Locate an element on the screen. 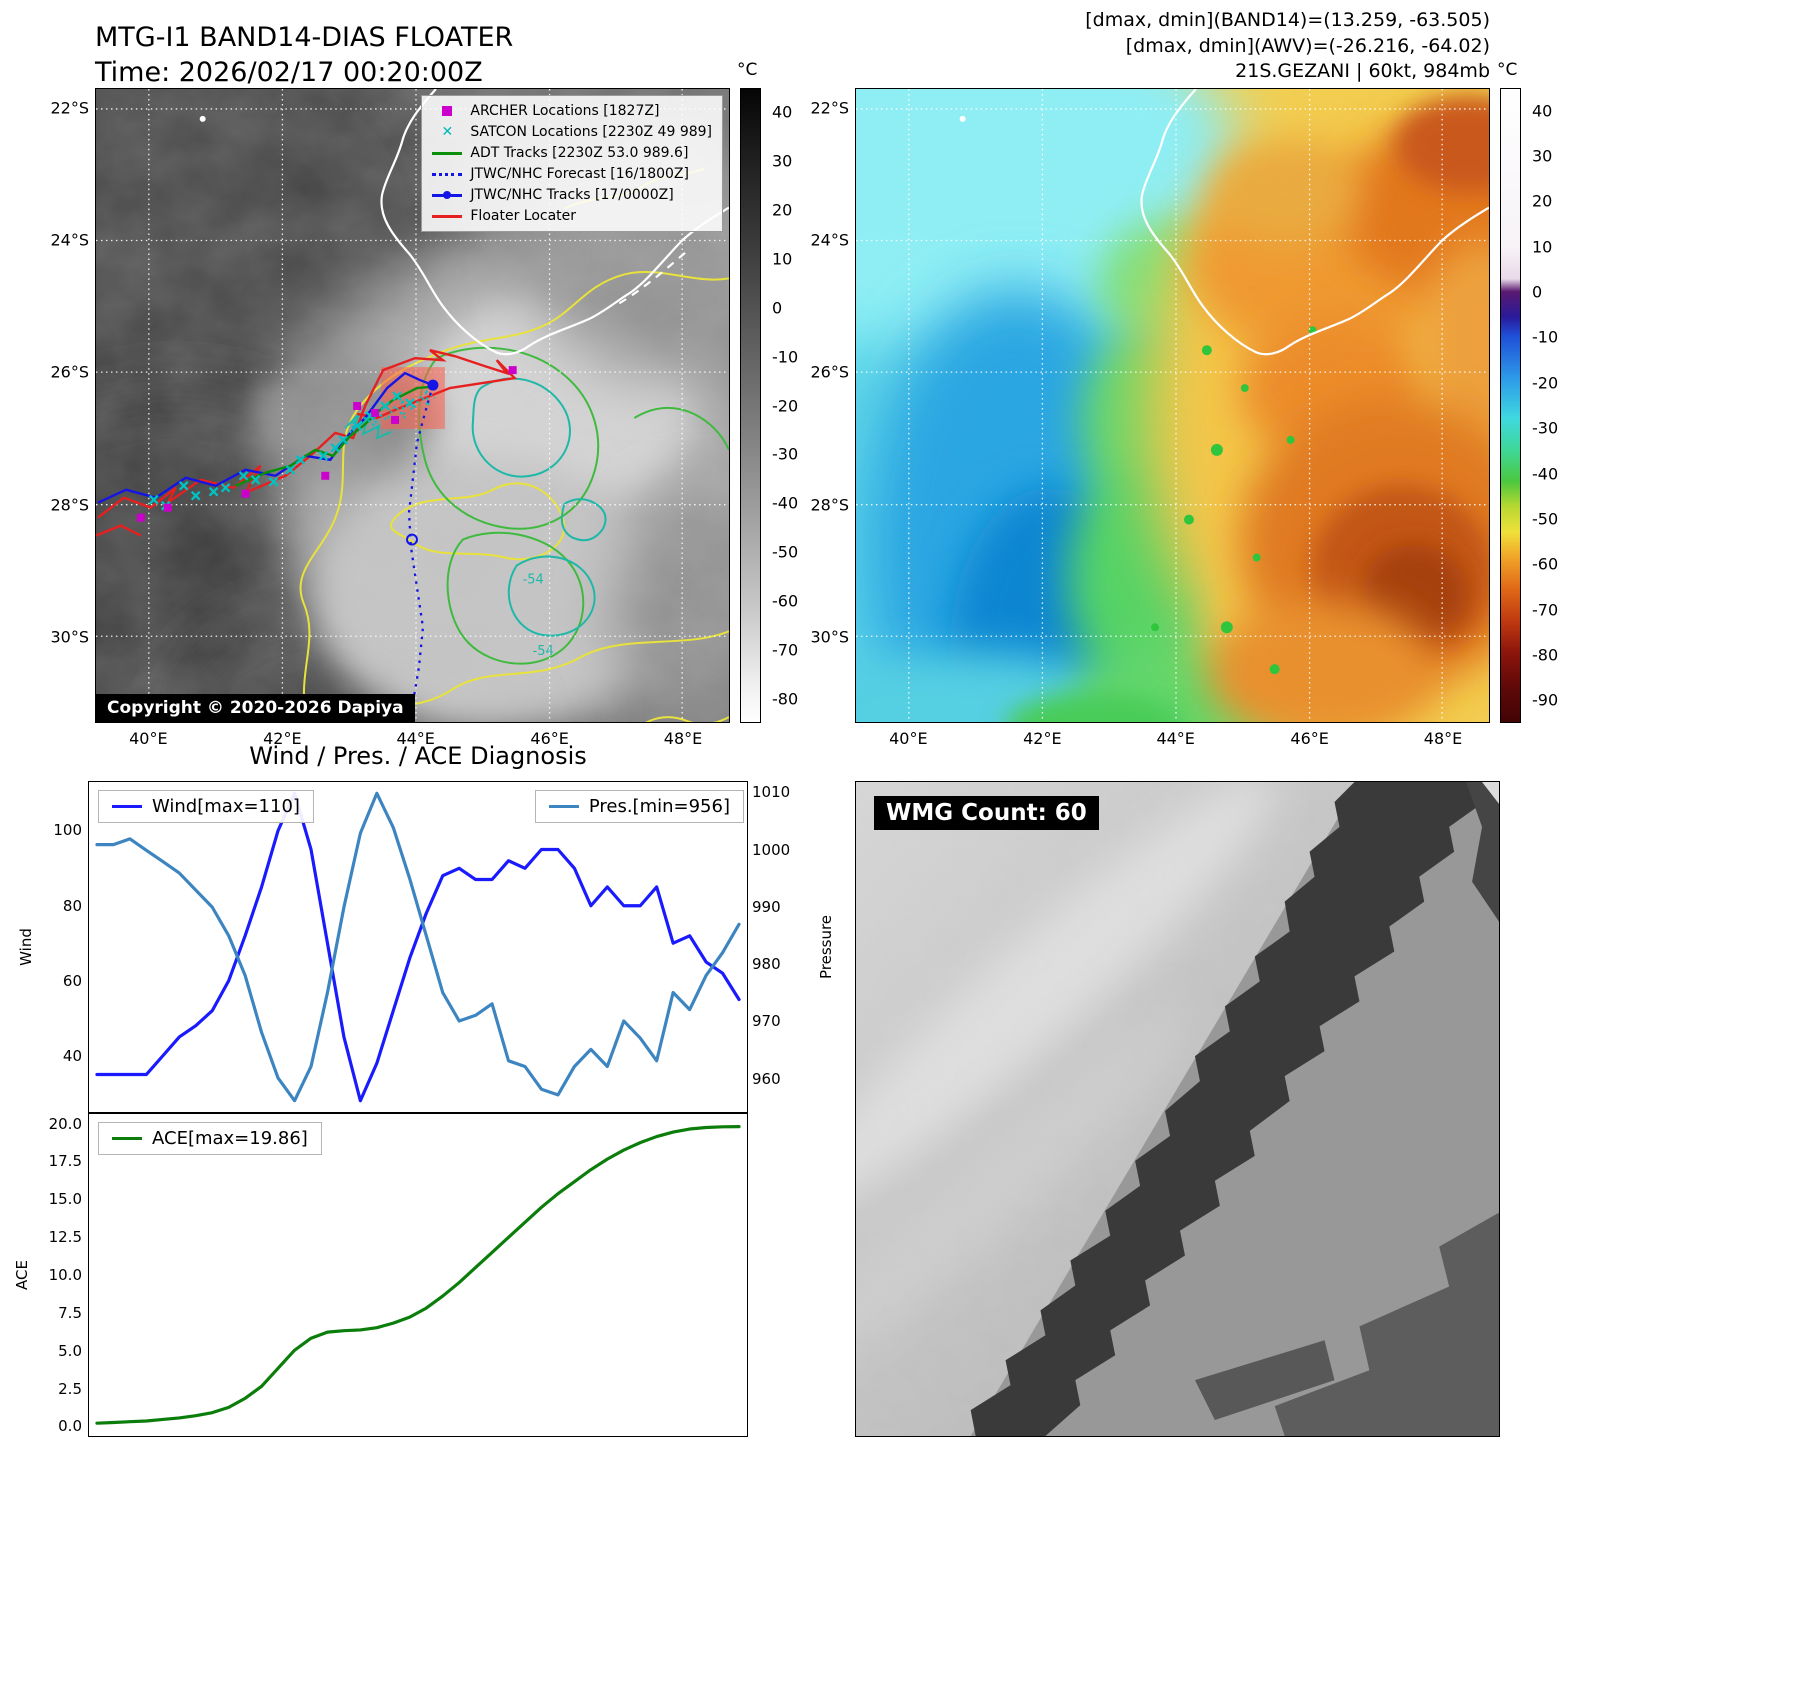 The width and height of the screenshot is (1801, 1690). wind-pres-plot is located at coordinates (418, 947).